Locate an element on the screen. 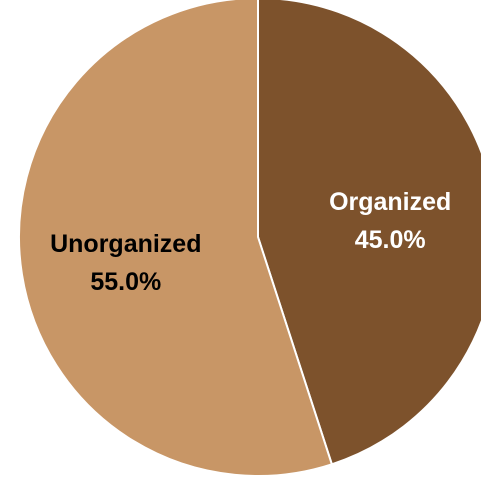 Image resolution: width=481 pixels, height=482 pixels. pie-label-organized: Organized 45.0% is located at coordinates (390, 221).